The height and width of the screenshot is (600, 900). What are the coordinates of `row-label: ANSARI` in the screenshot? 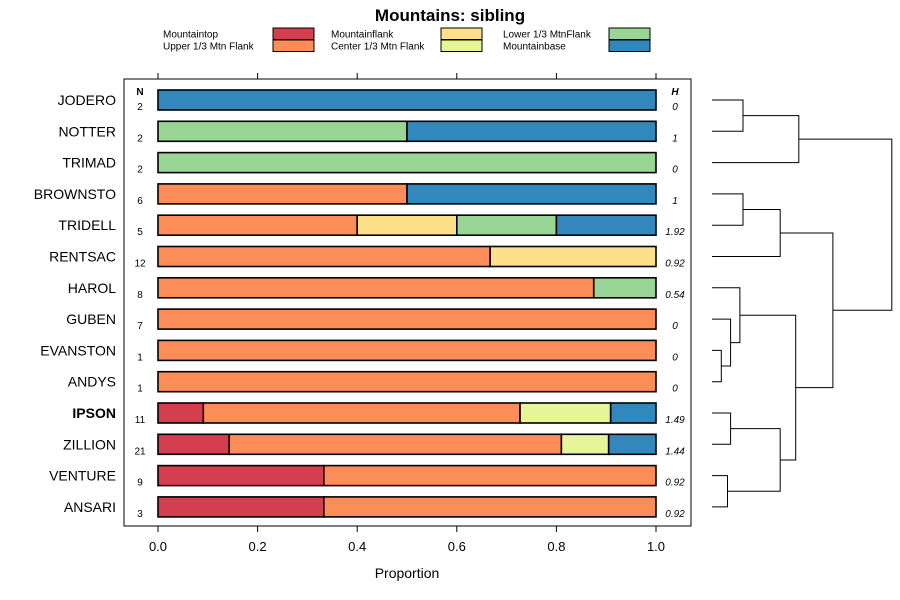 It's located at (90, 507).